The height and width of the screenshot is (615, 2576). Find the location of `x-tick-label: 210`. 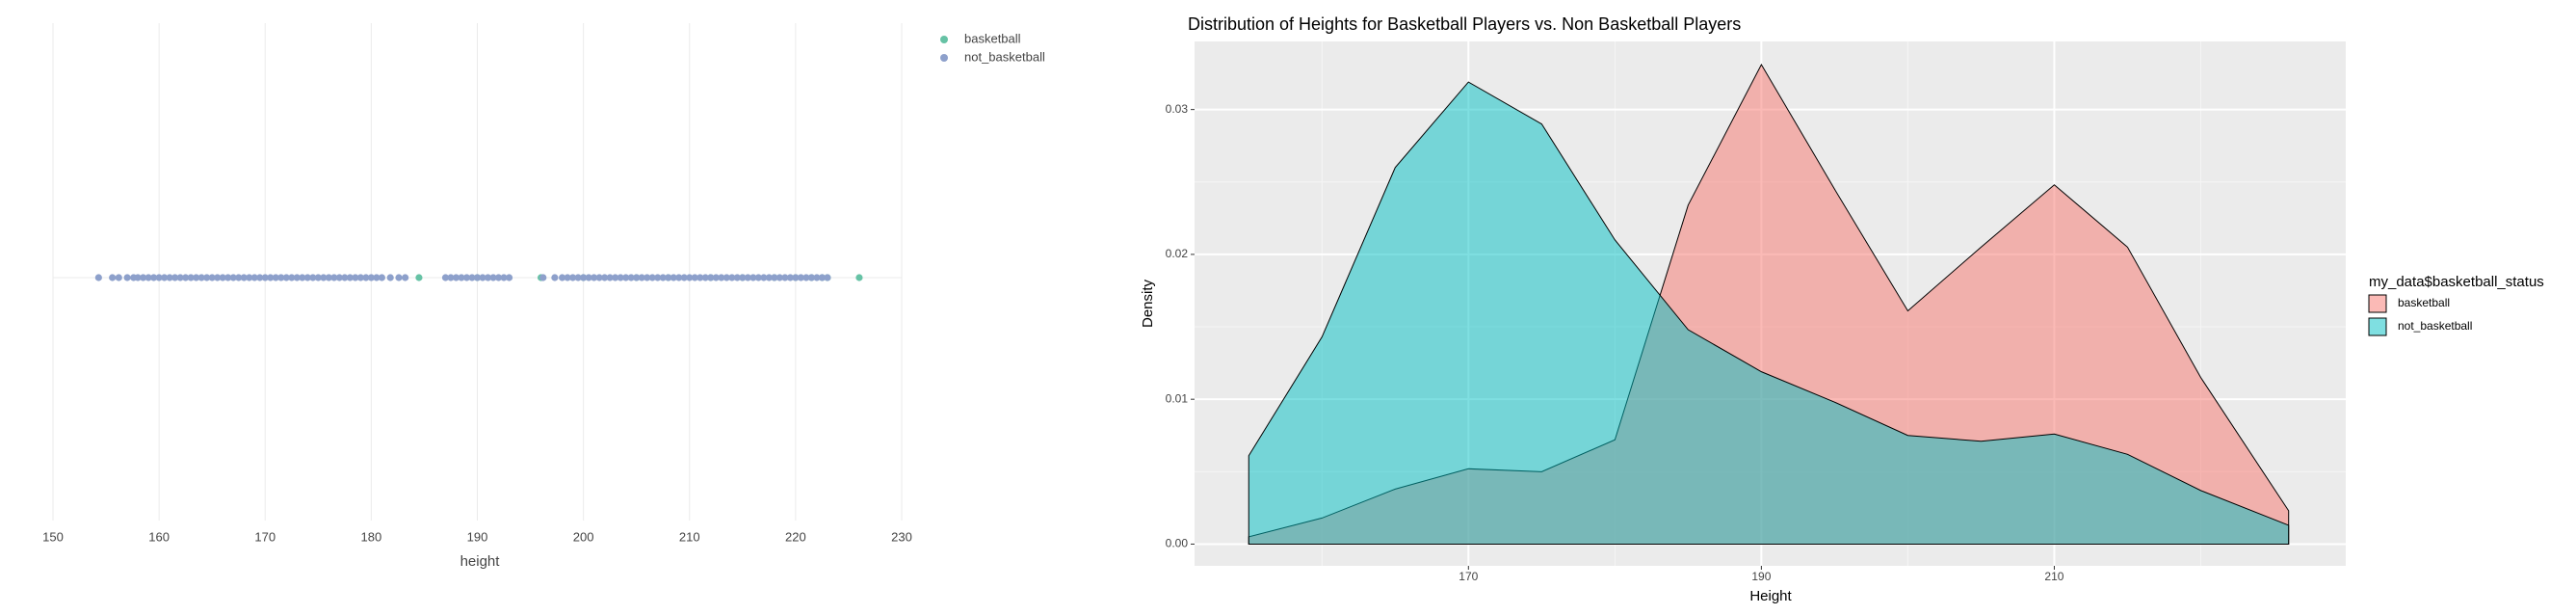

x-tick-label: 210 is located at coordinates (2054, 576).